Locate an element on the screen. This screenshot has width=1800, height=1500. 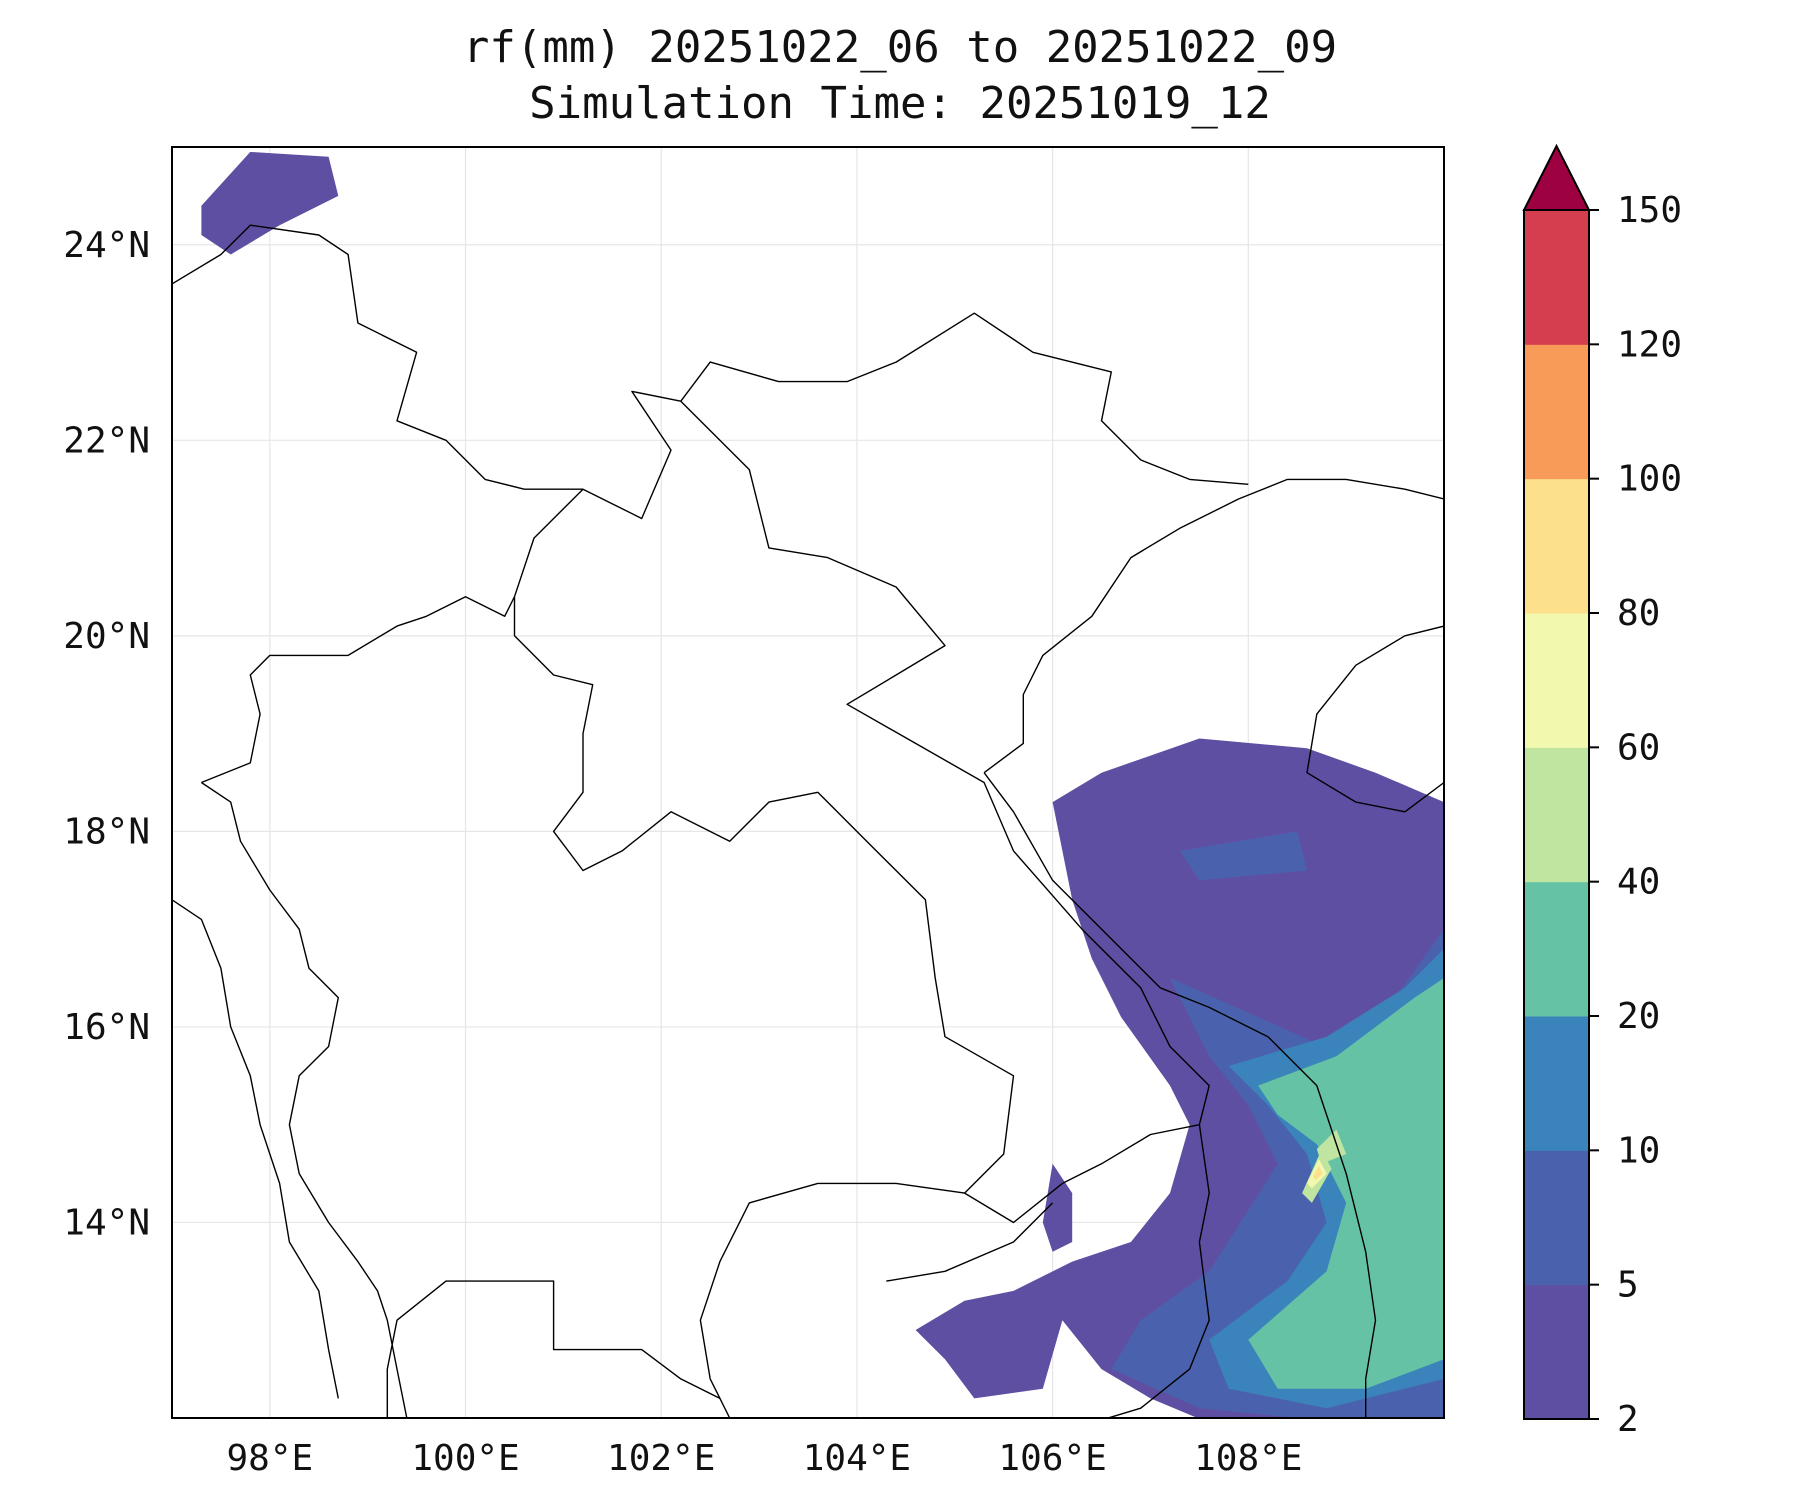
lat-tick-label: 24°N is located at coordinates (106, 245).